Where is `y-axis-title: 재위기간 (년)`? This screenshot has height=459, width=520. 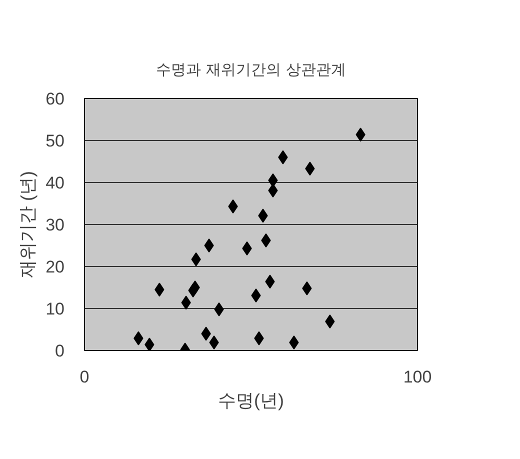
y-axis-title: 재위기간 (년) is located at coordinates (28, 224).